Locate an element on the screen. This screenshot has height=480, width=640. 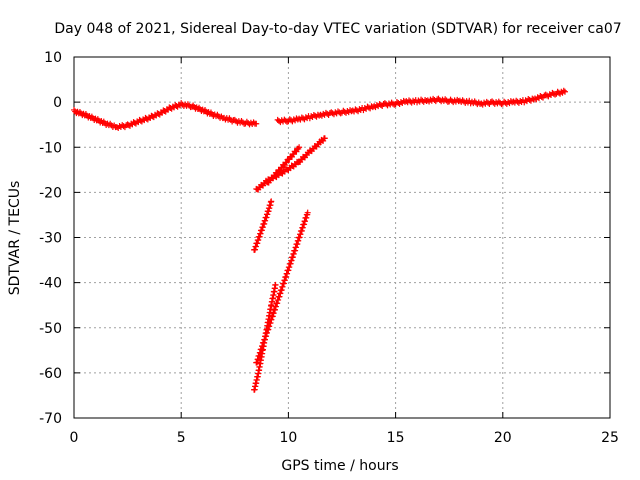
y-tick-label: -60 is located at coordinates (50, 374).